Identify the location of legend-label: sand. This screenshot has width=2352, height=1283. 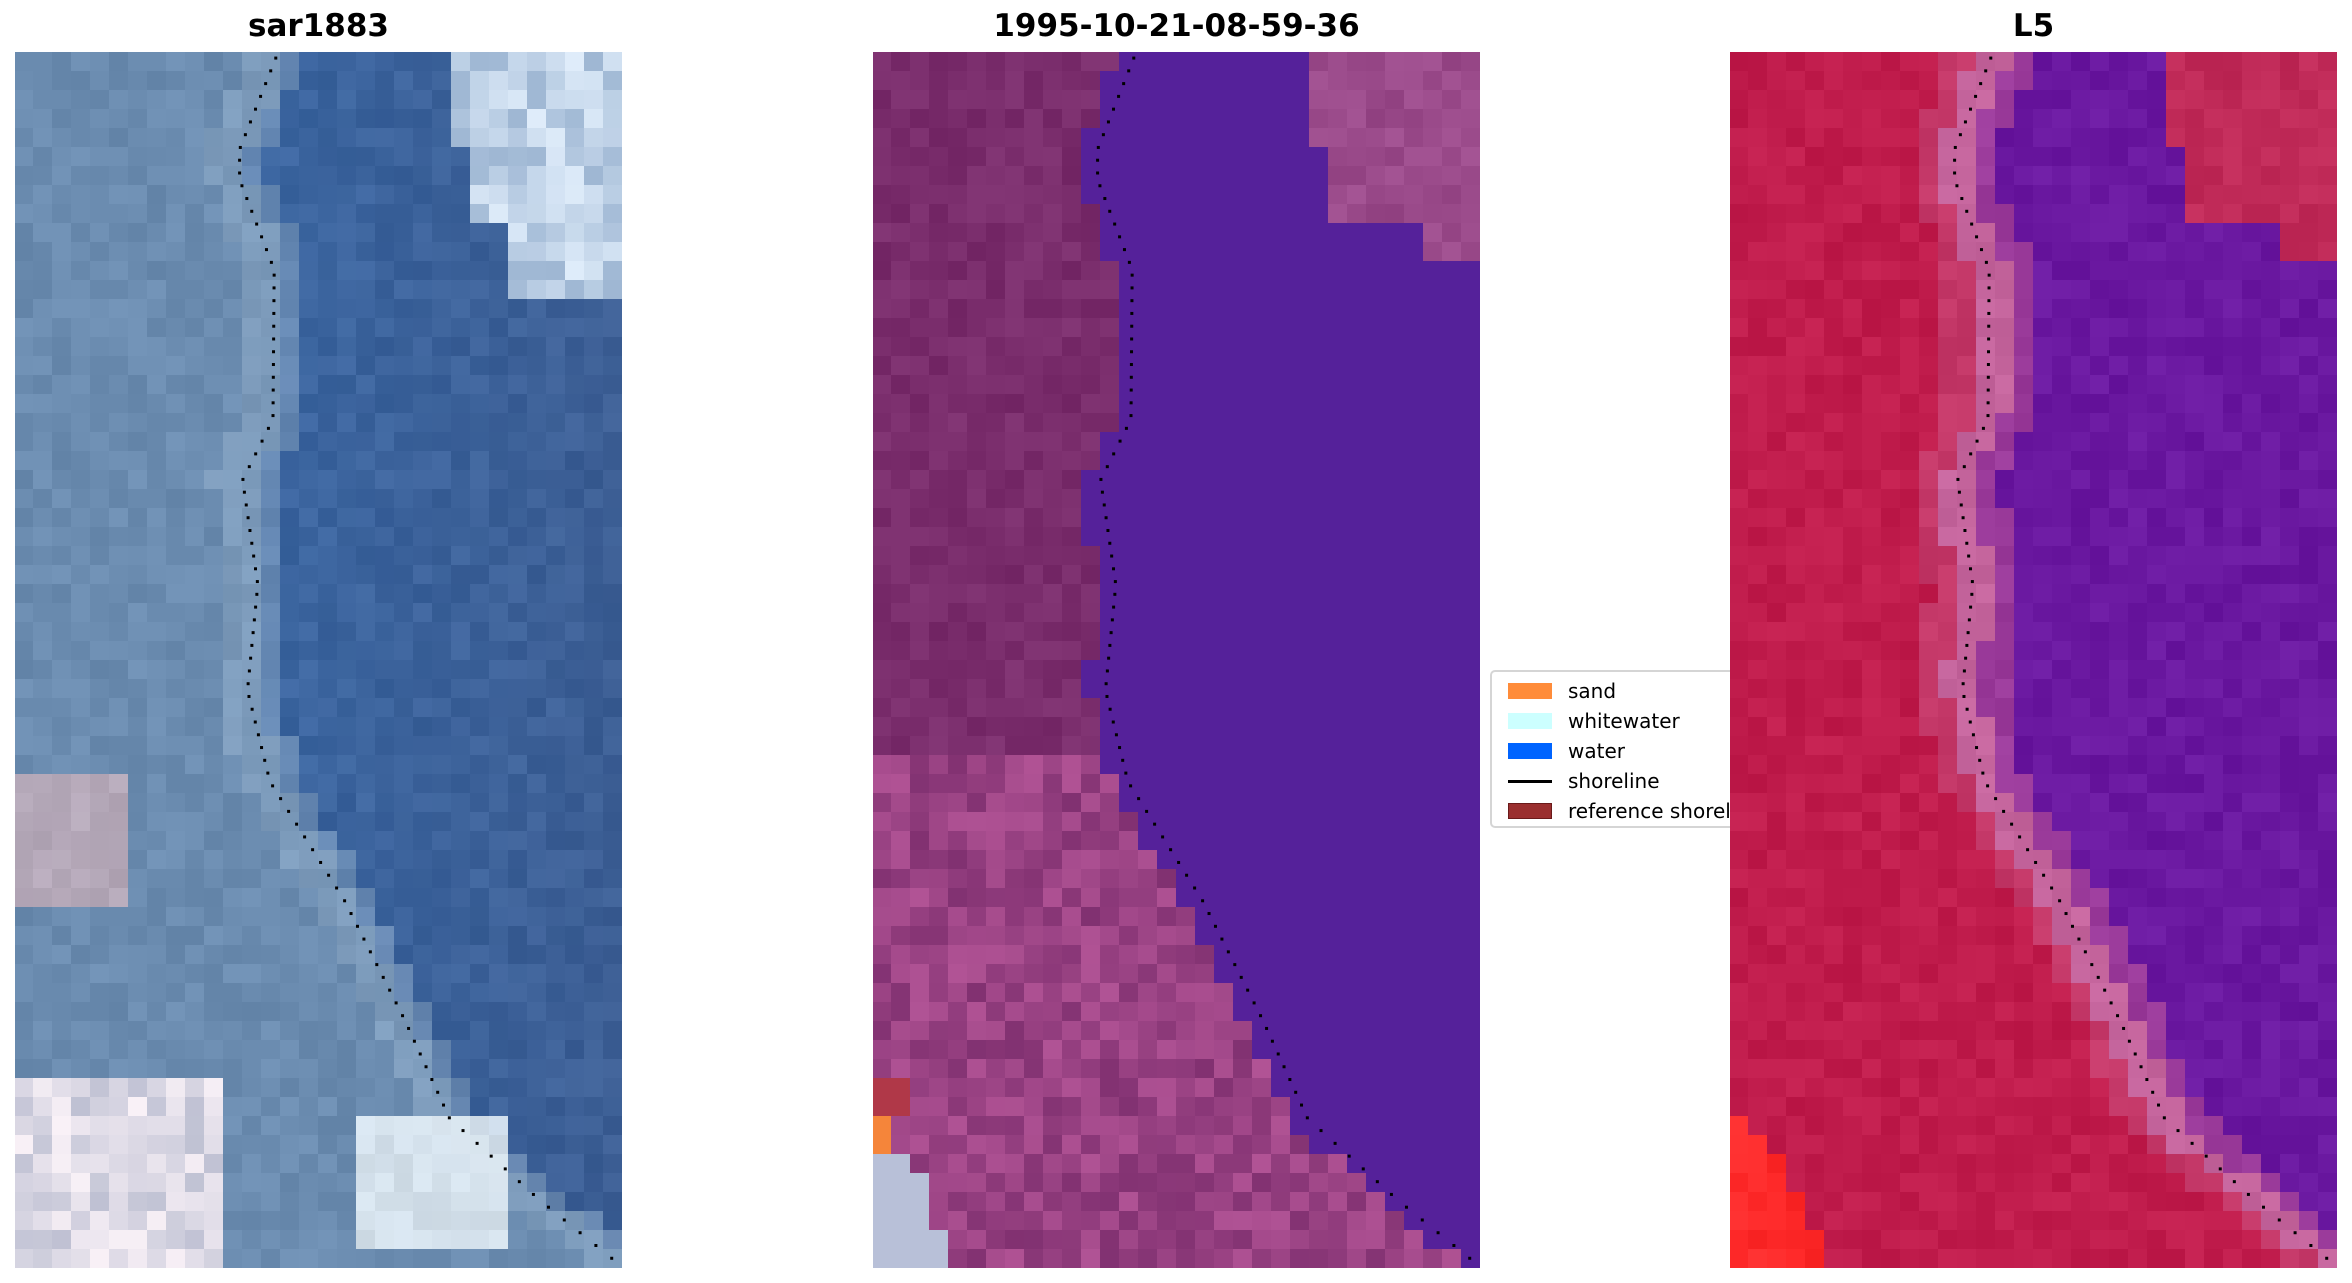
(1592, 691).